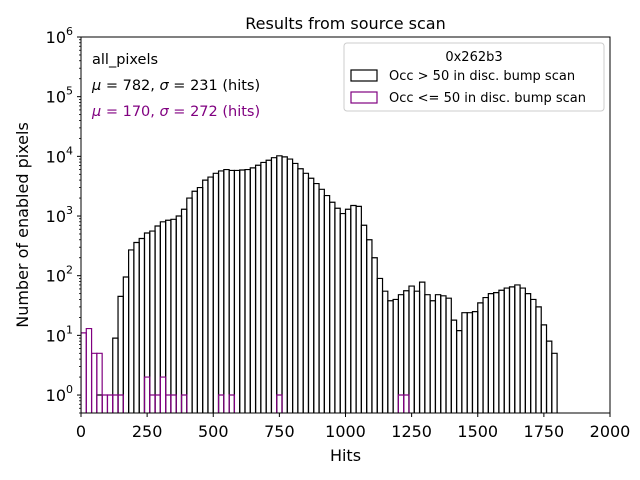 This screenshot has height=480, width=640. Describe the element at coordinates (59, 394) in the screenshot. I see `y-tick-label: 10⁰` at that location.